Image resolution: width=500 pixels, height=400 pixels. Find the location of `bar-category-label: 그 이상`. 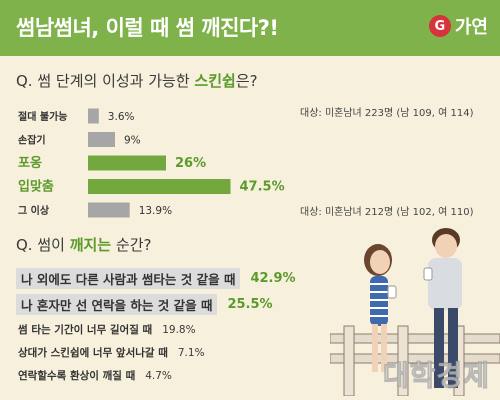

bar-category-label: 그 이상 is located at coordinates (34, 210).